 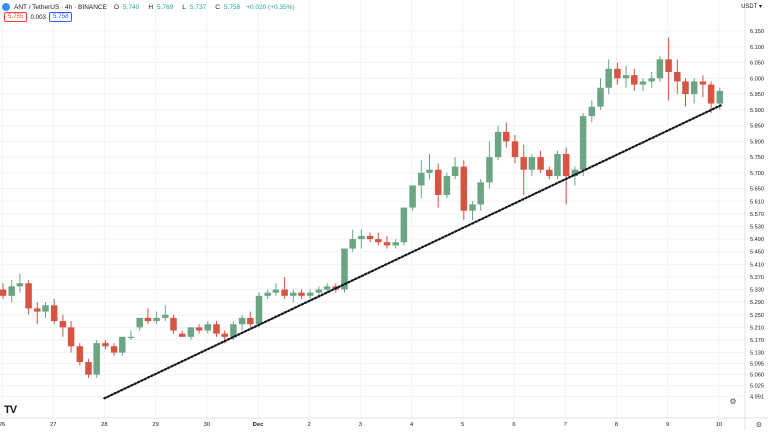 What do you see at coordinates (757, 354) in the screenshot?
I see `price-tick-label: 5.130` at bounding box center [757, 354].